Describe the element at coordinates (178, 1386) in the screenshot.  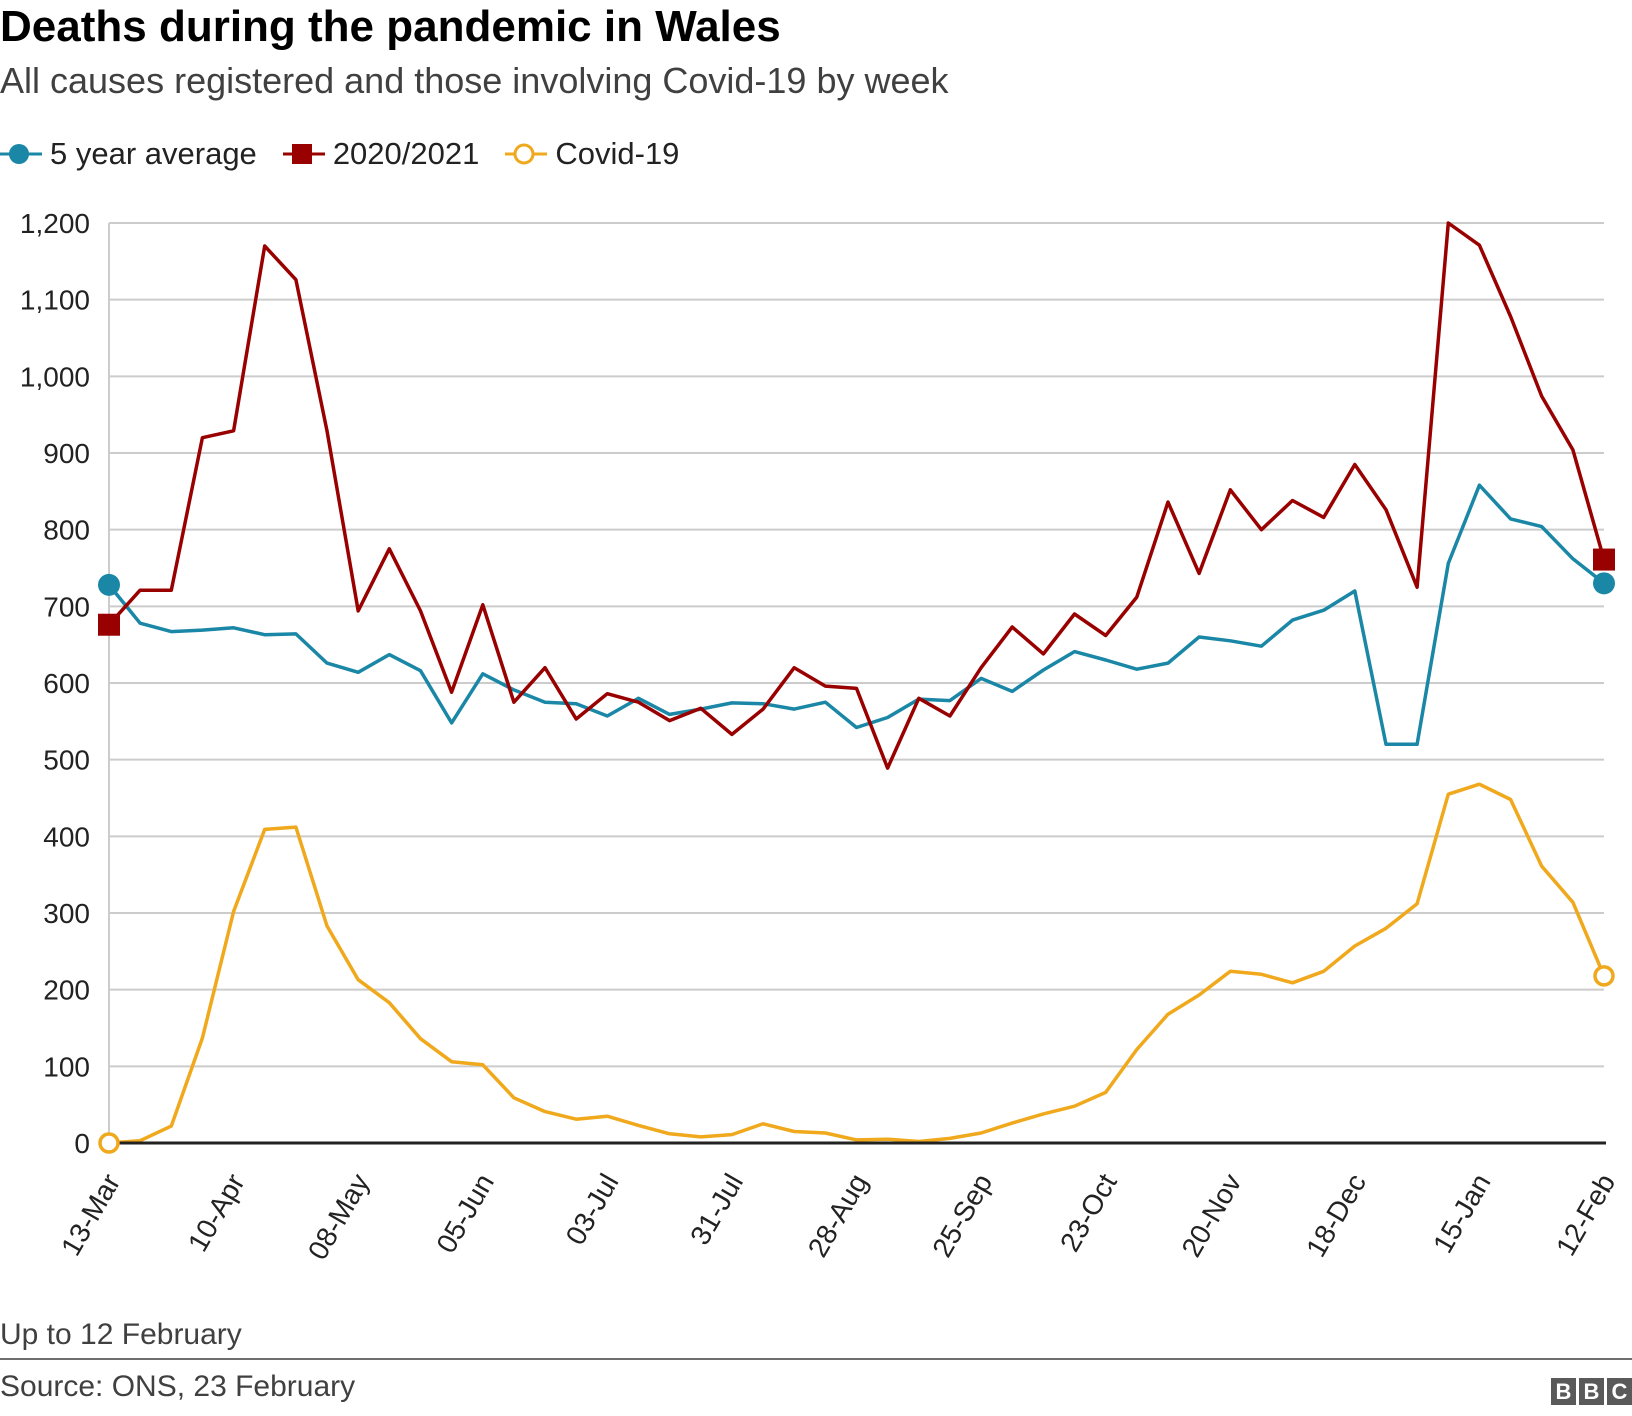
I see `source-note: Source: ONS, 23 February` at that location.